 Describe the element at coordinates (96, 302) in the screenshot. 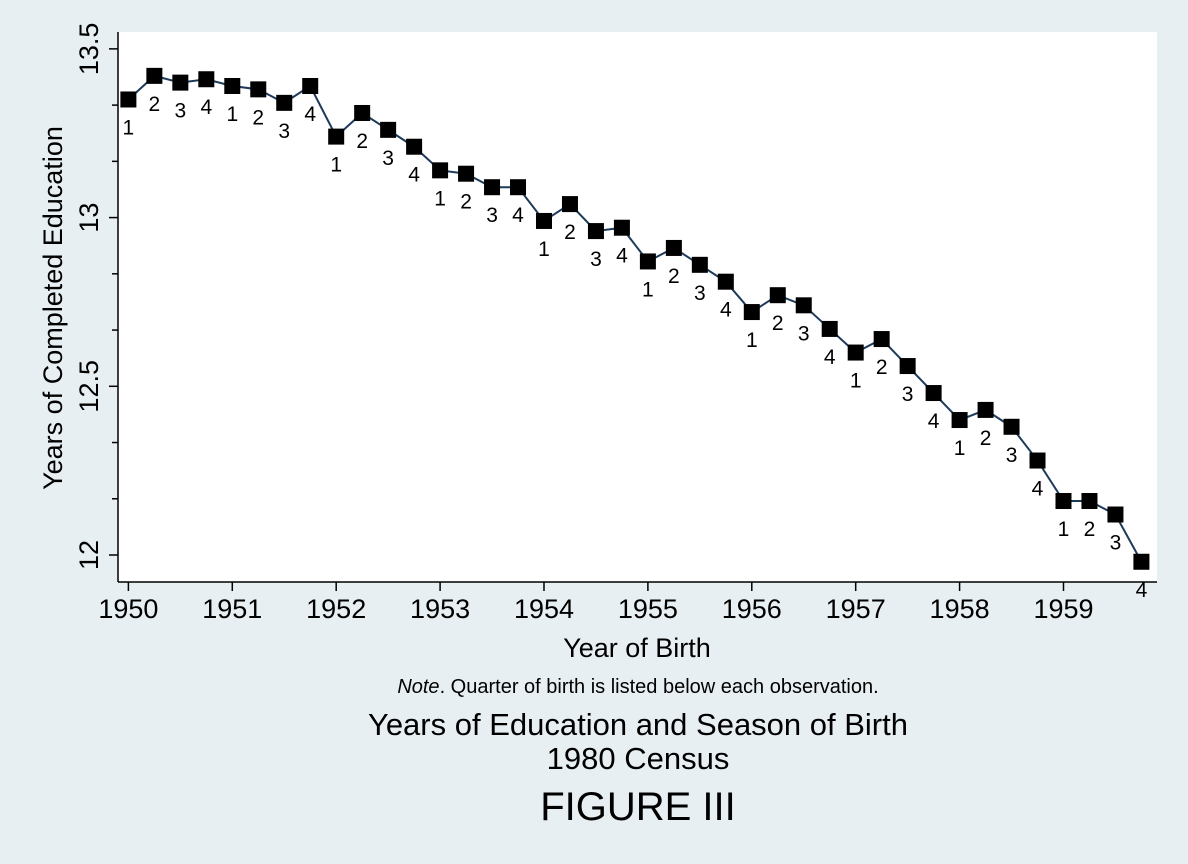

I see `y-axis: 12 12.5 13 13.5` at that location.